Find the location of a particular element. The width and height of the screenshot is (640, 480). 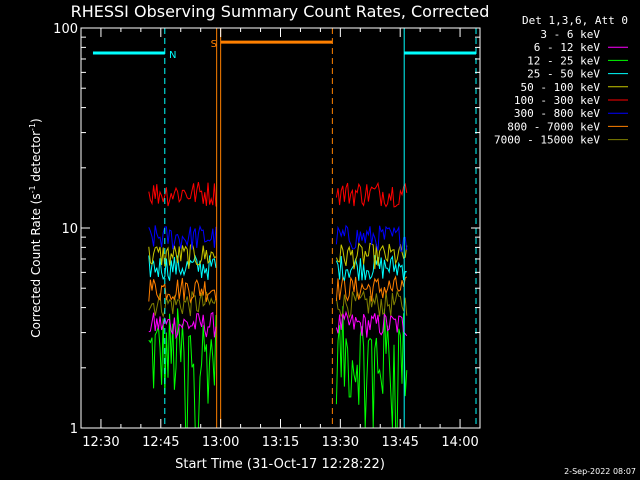

legend-label-2: 12 - 25 keV is located at coordinates (563, 60).